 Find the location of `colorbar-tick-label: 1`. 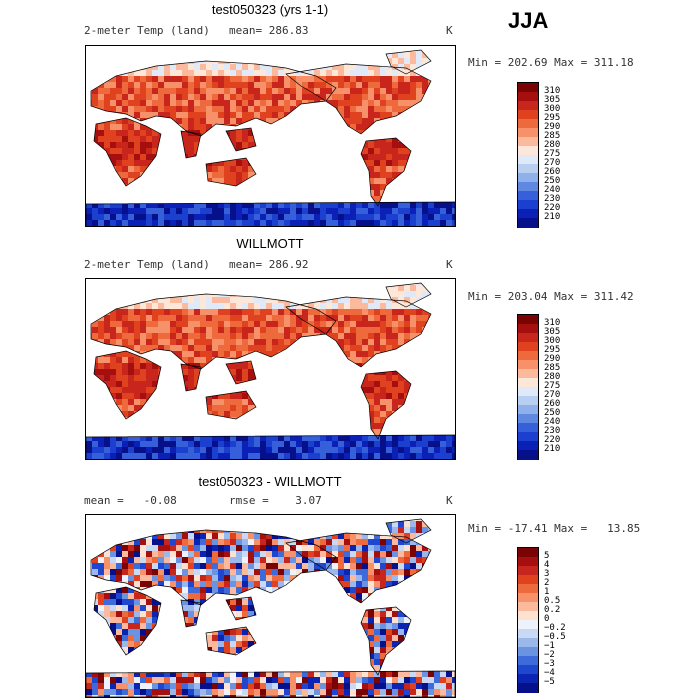

colorbar-tick-label: 1 is located at coordinates (547, 591).